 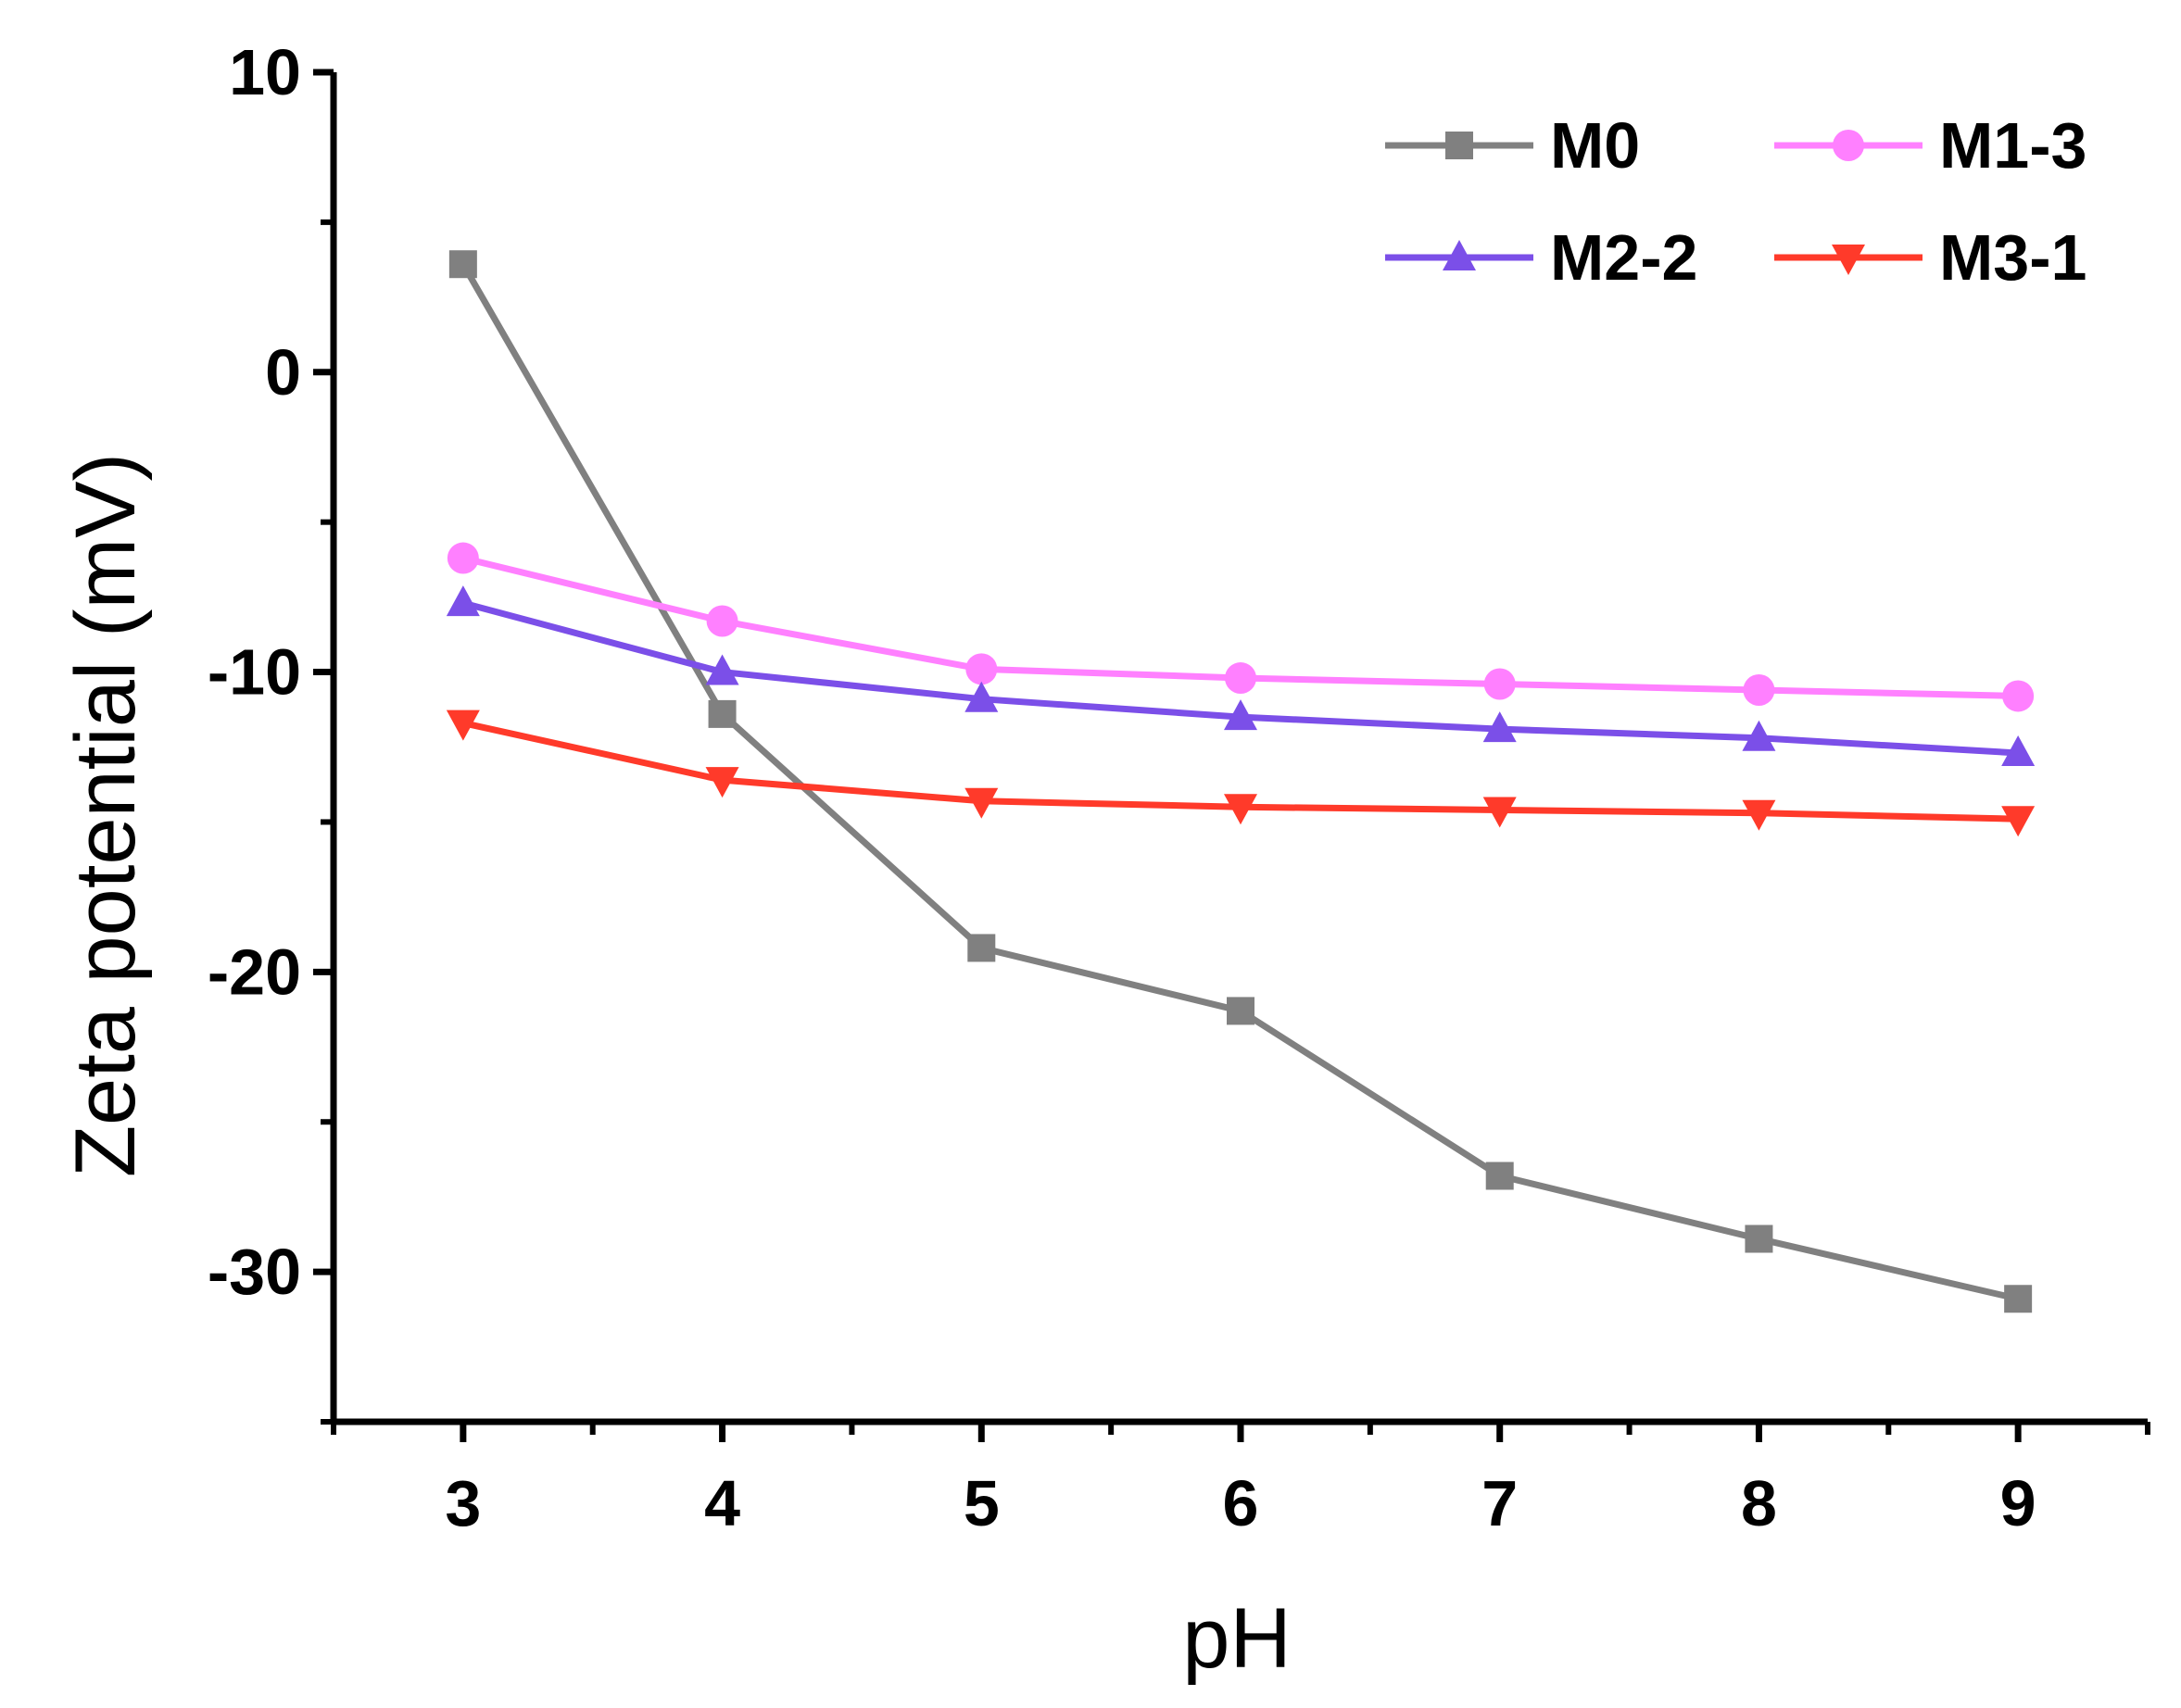 What do you see at coordinates (254, 672) in the screenshot?
I see `y-tick-label: -10` at bounding box center [254, 672].